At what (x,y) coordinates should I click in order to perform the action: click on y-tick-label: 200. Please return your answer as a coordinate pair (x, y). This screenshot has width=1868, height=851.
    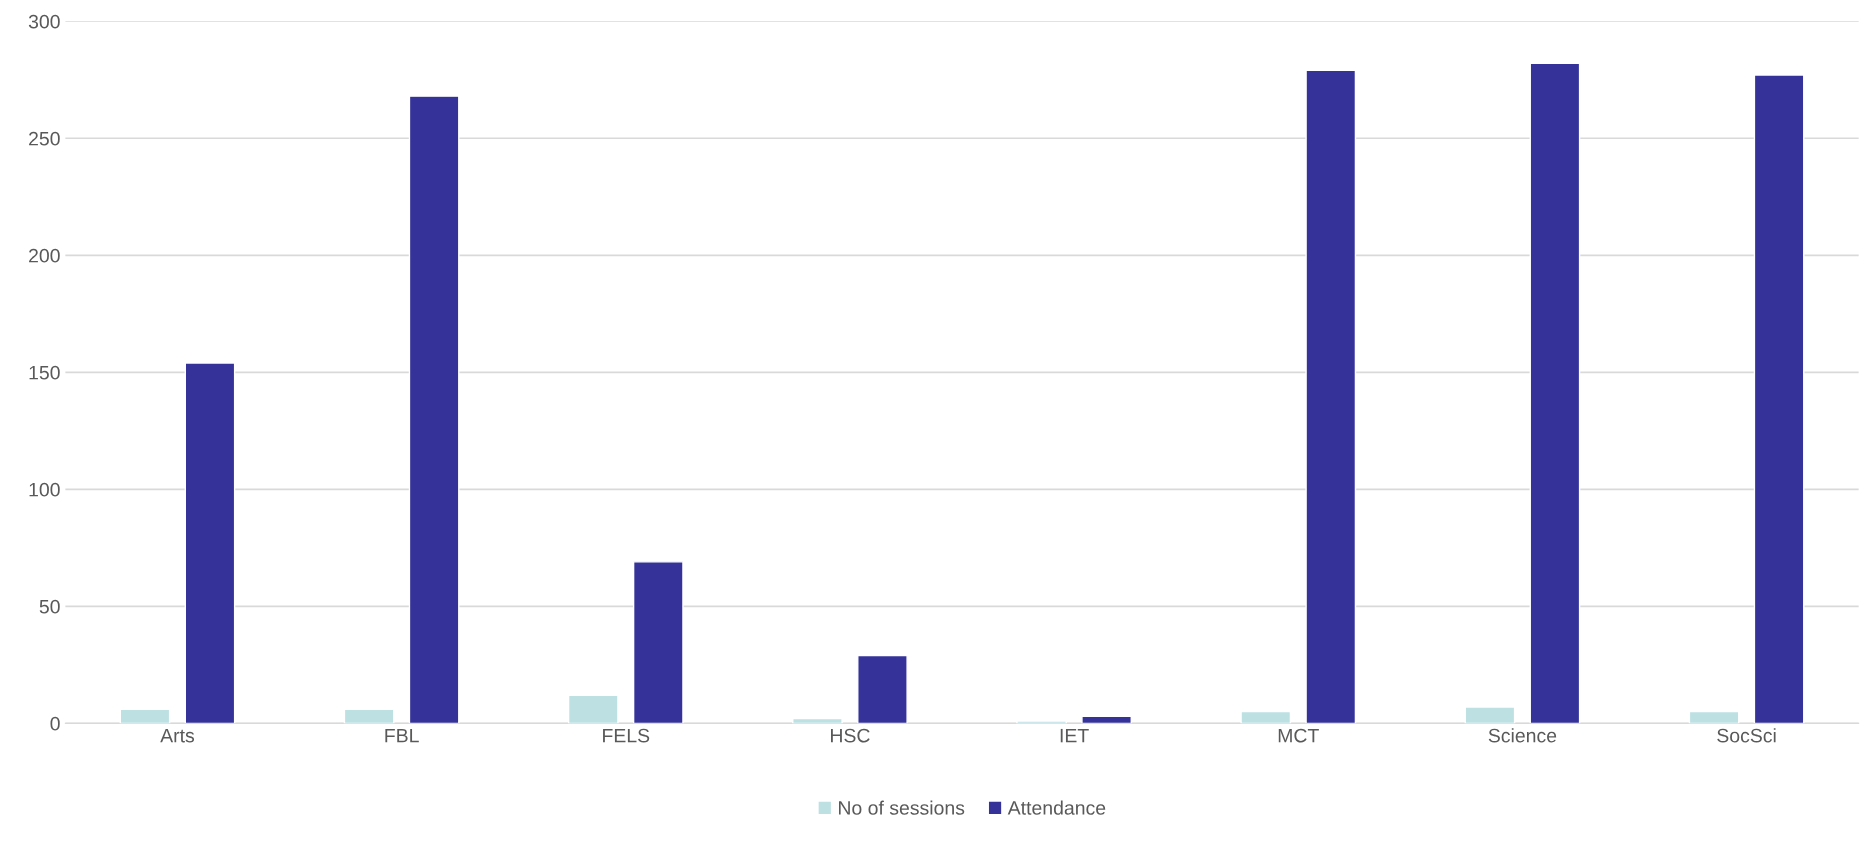
    Looking at the image, I should click on (44, 255).